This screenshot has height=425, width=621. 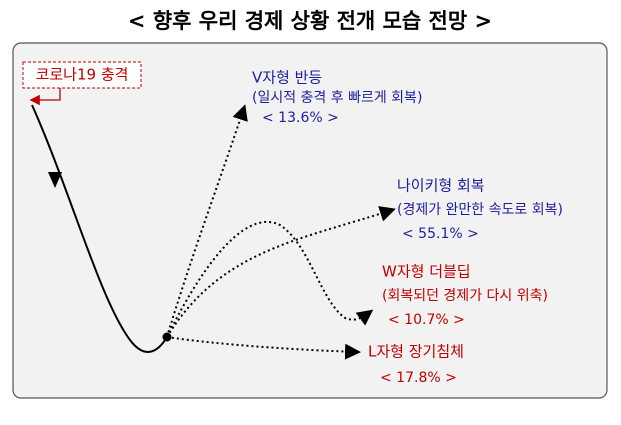 I want to click on start-arrow, so click(x=45, y=97).